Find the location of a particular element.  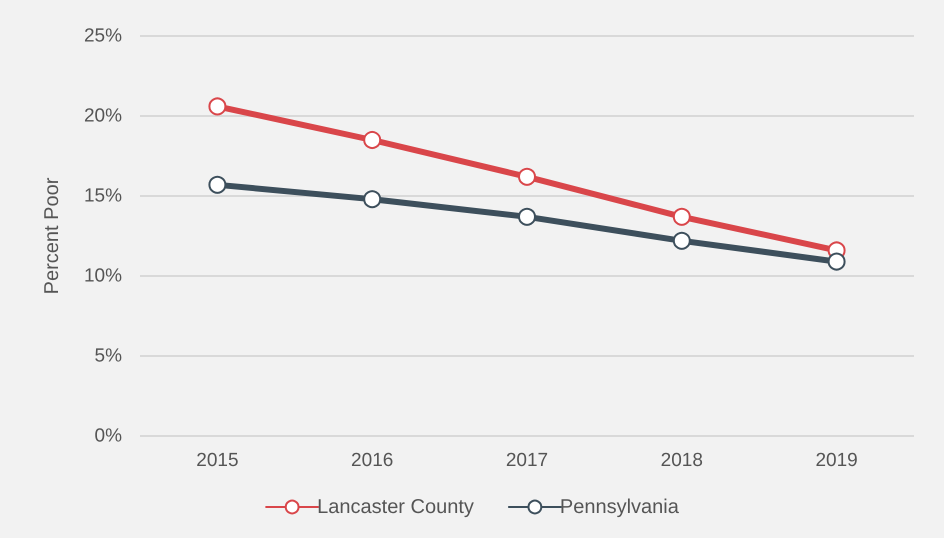

x-tick-label: 2016 is located at coordinates (372, 460).